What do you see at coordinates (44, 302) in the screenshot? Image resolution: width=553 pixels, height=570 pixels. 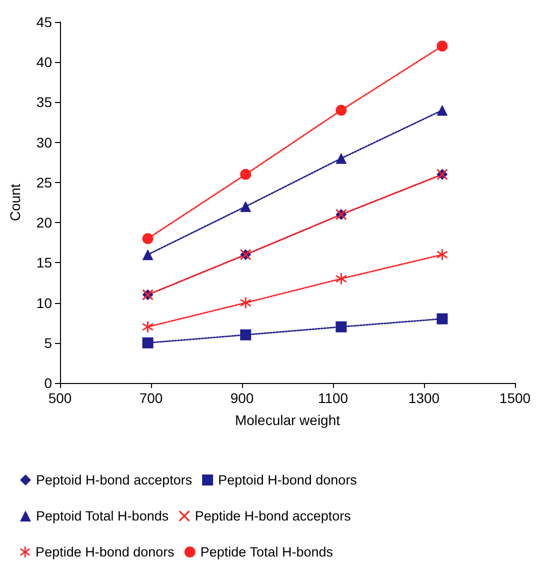 I see `y-tick-label: 10` at bounding box center [44, 302].